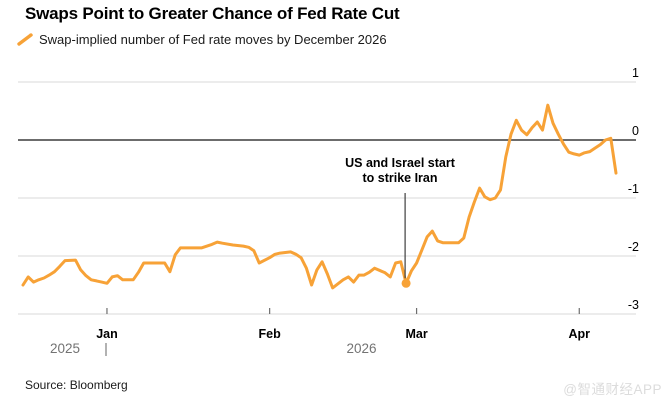 The image size is (671, 408). What do you see at coordinates (633, 247) in the screenshot?
I see `svg-text: -2` at bounding box center [633, 247].